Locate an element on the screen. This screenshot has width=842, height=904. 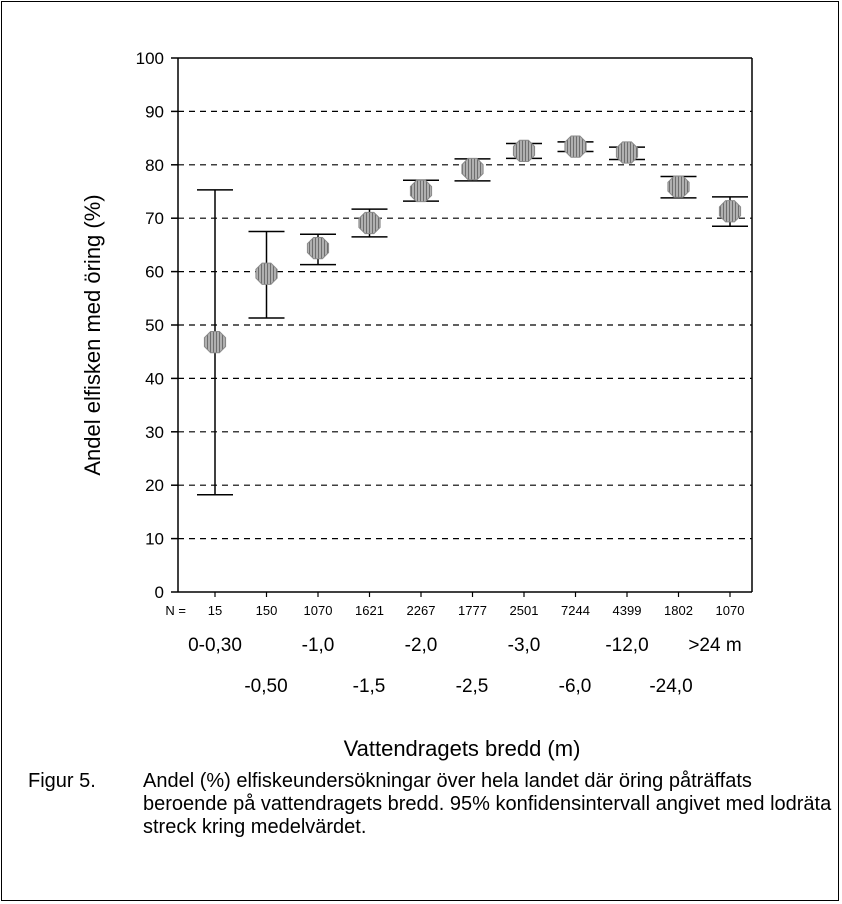
y-tick-label: 60 is located at coordinates (154, 272).